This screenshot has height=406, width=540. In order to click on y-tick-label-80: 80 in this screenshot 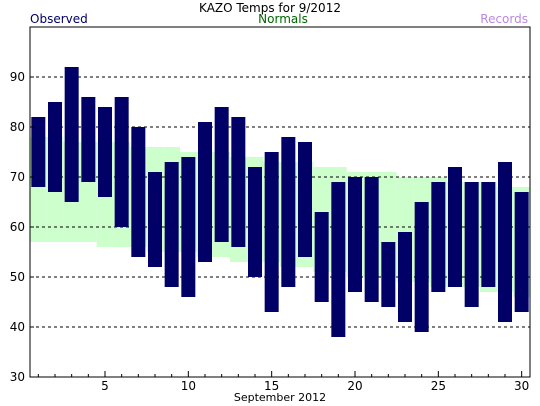, I will do `click(17, 127)`.